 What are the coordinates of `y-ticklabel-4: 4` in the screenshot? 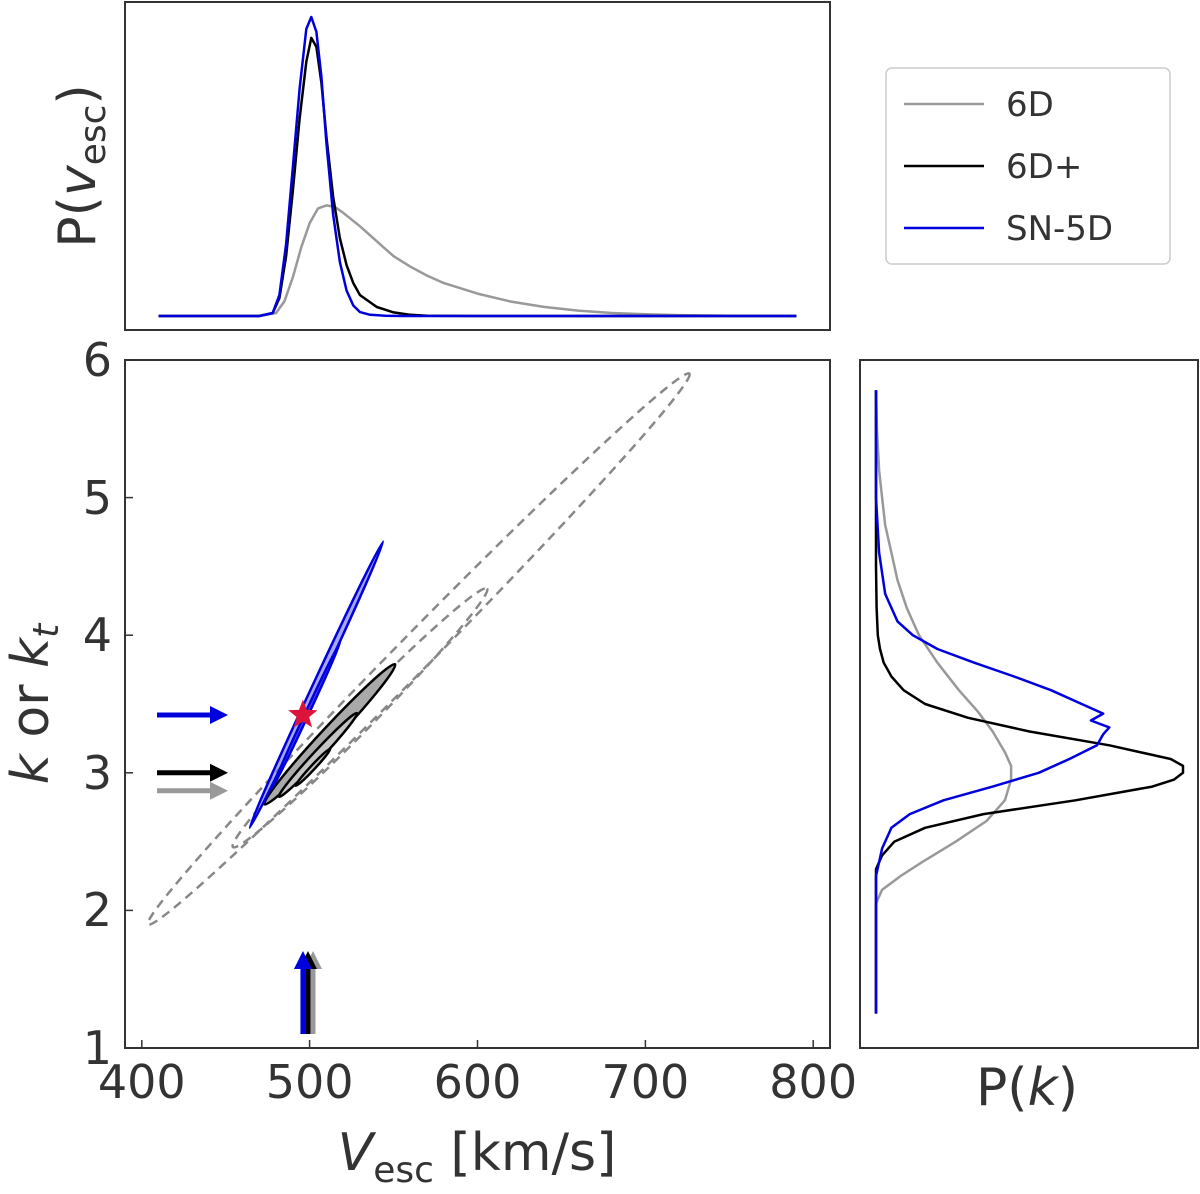 It's located at (97, 635).